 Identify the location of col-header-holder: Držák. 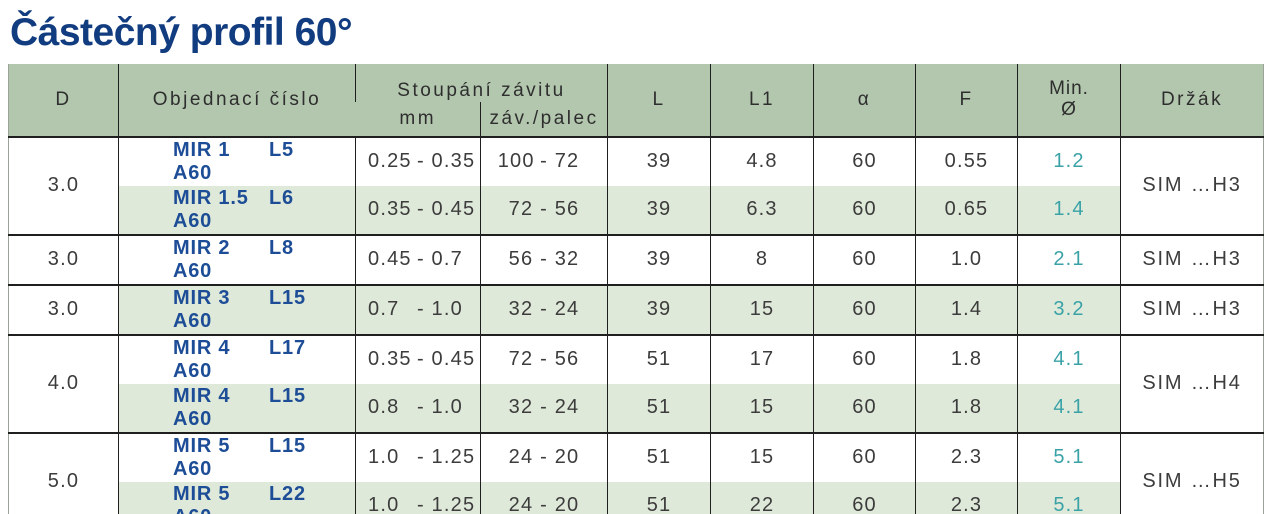
(1192, 100).